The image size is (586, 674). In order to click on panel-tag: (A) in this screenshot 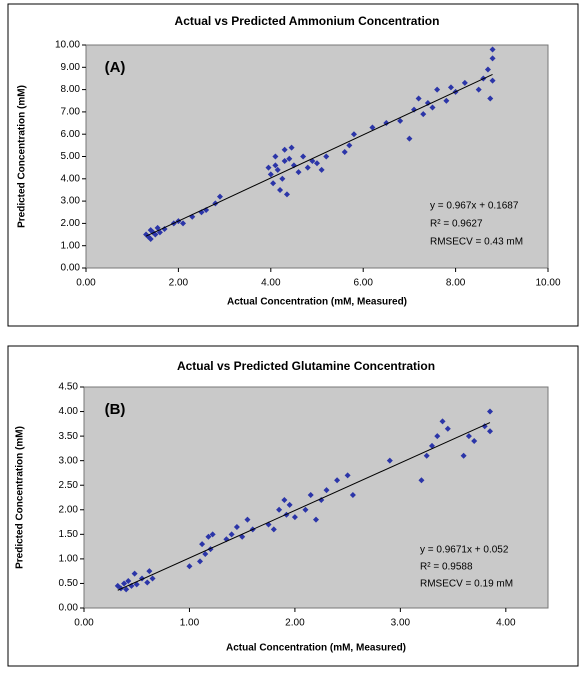, I will do `click(115, 67)`.